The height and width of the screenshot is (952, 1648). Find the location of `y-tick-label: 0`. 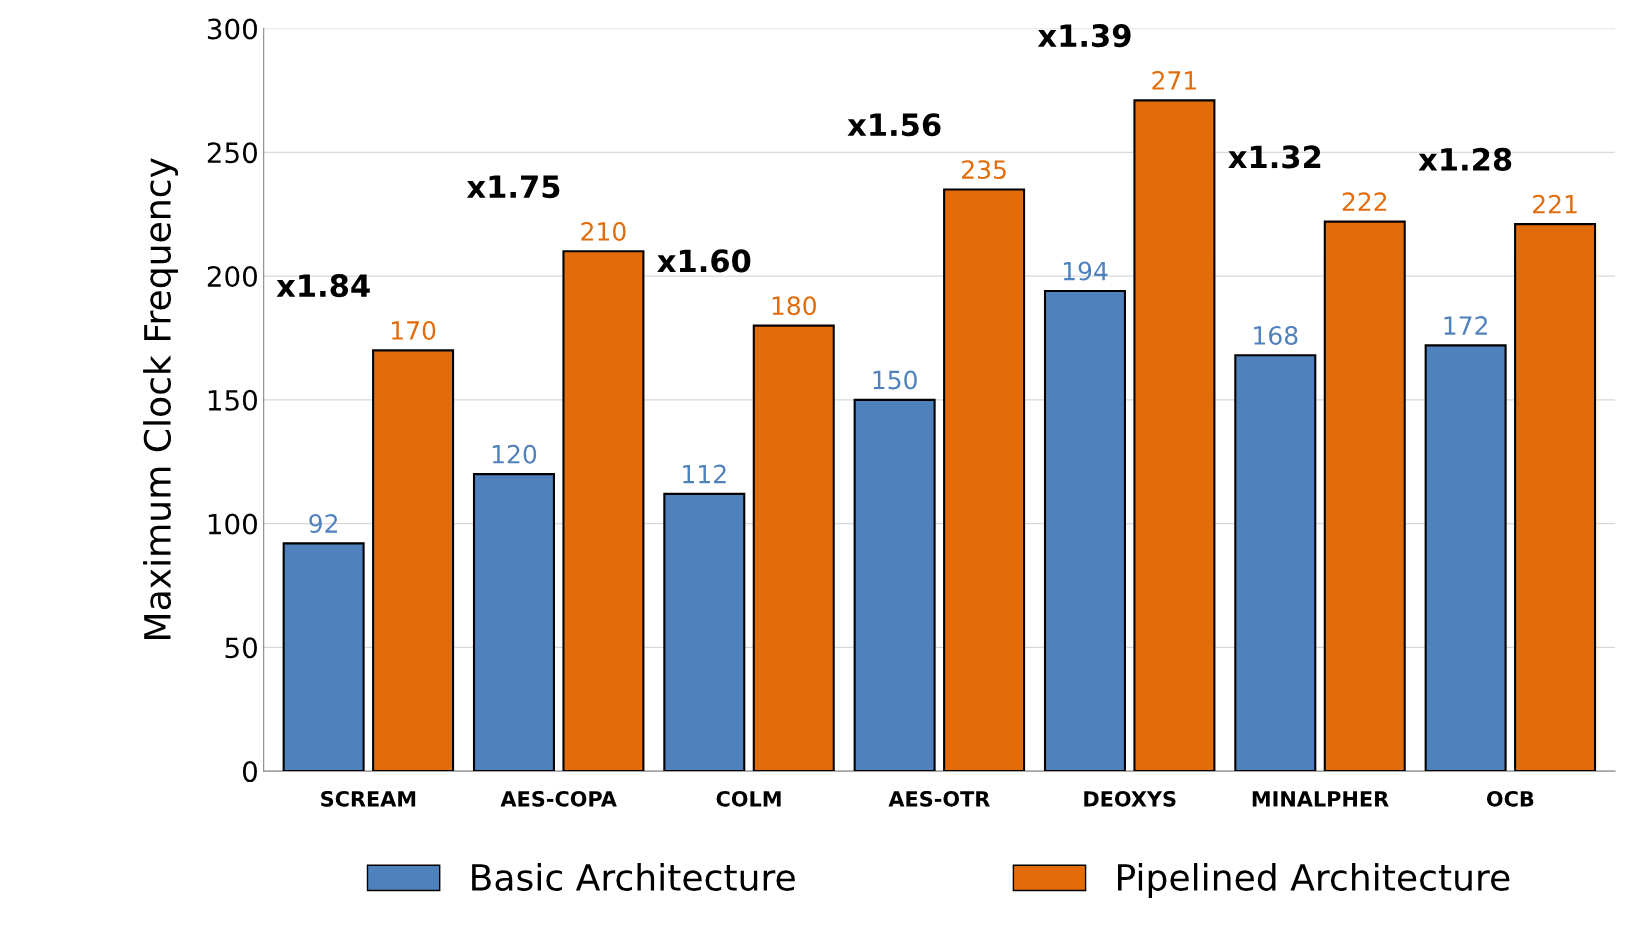

y-tick-label: 0 is located at coordinates (249, 772).